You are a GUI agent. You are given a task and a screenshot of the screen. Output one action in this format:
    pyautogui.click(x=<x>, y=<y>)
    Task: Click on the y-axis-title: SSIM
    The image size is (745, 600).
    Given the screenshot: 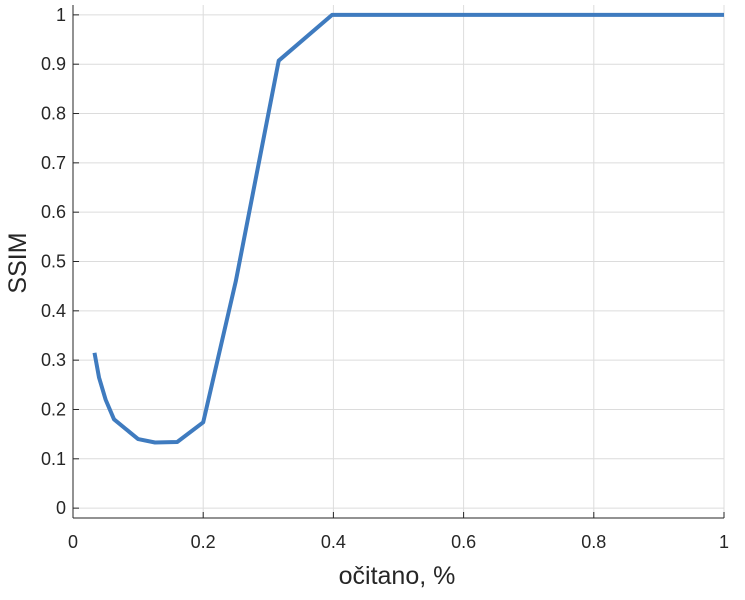 What is the action you would take?
    pyautogui.click(x=18, y=262)
    